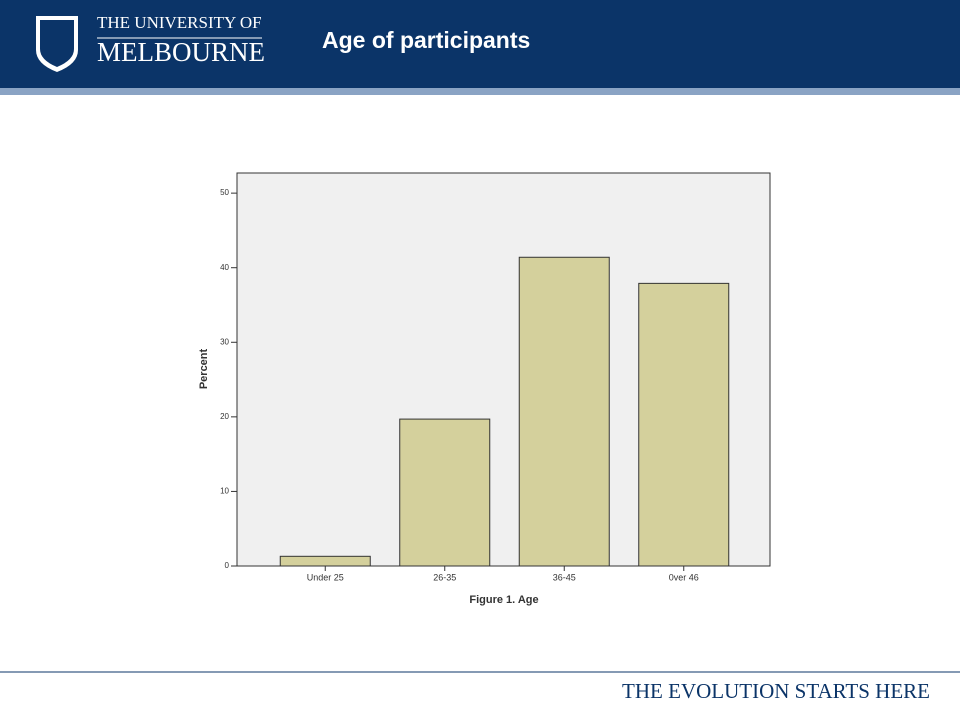 This screenshot has height=725, width=960. Describe the element at coordinates (325, 577) in the screenshot. I see `x-tick-label: Under 25` at that location.